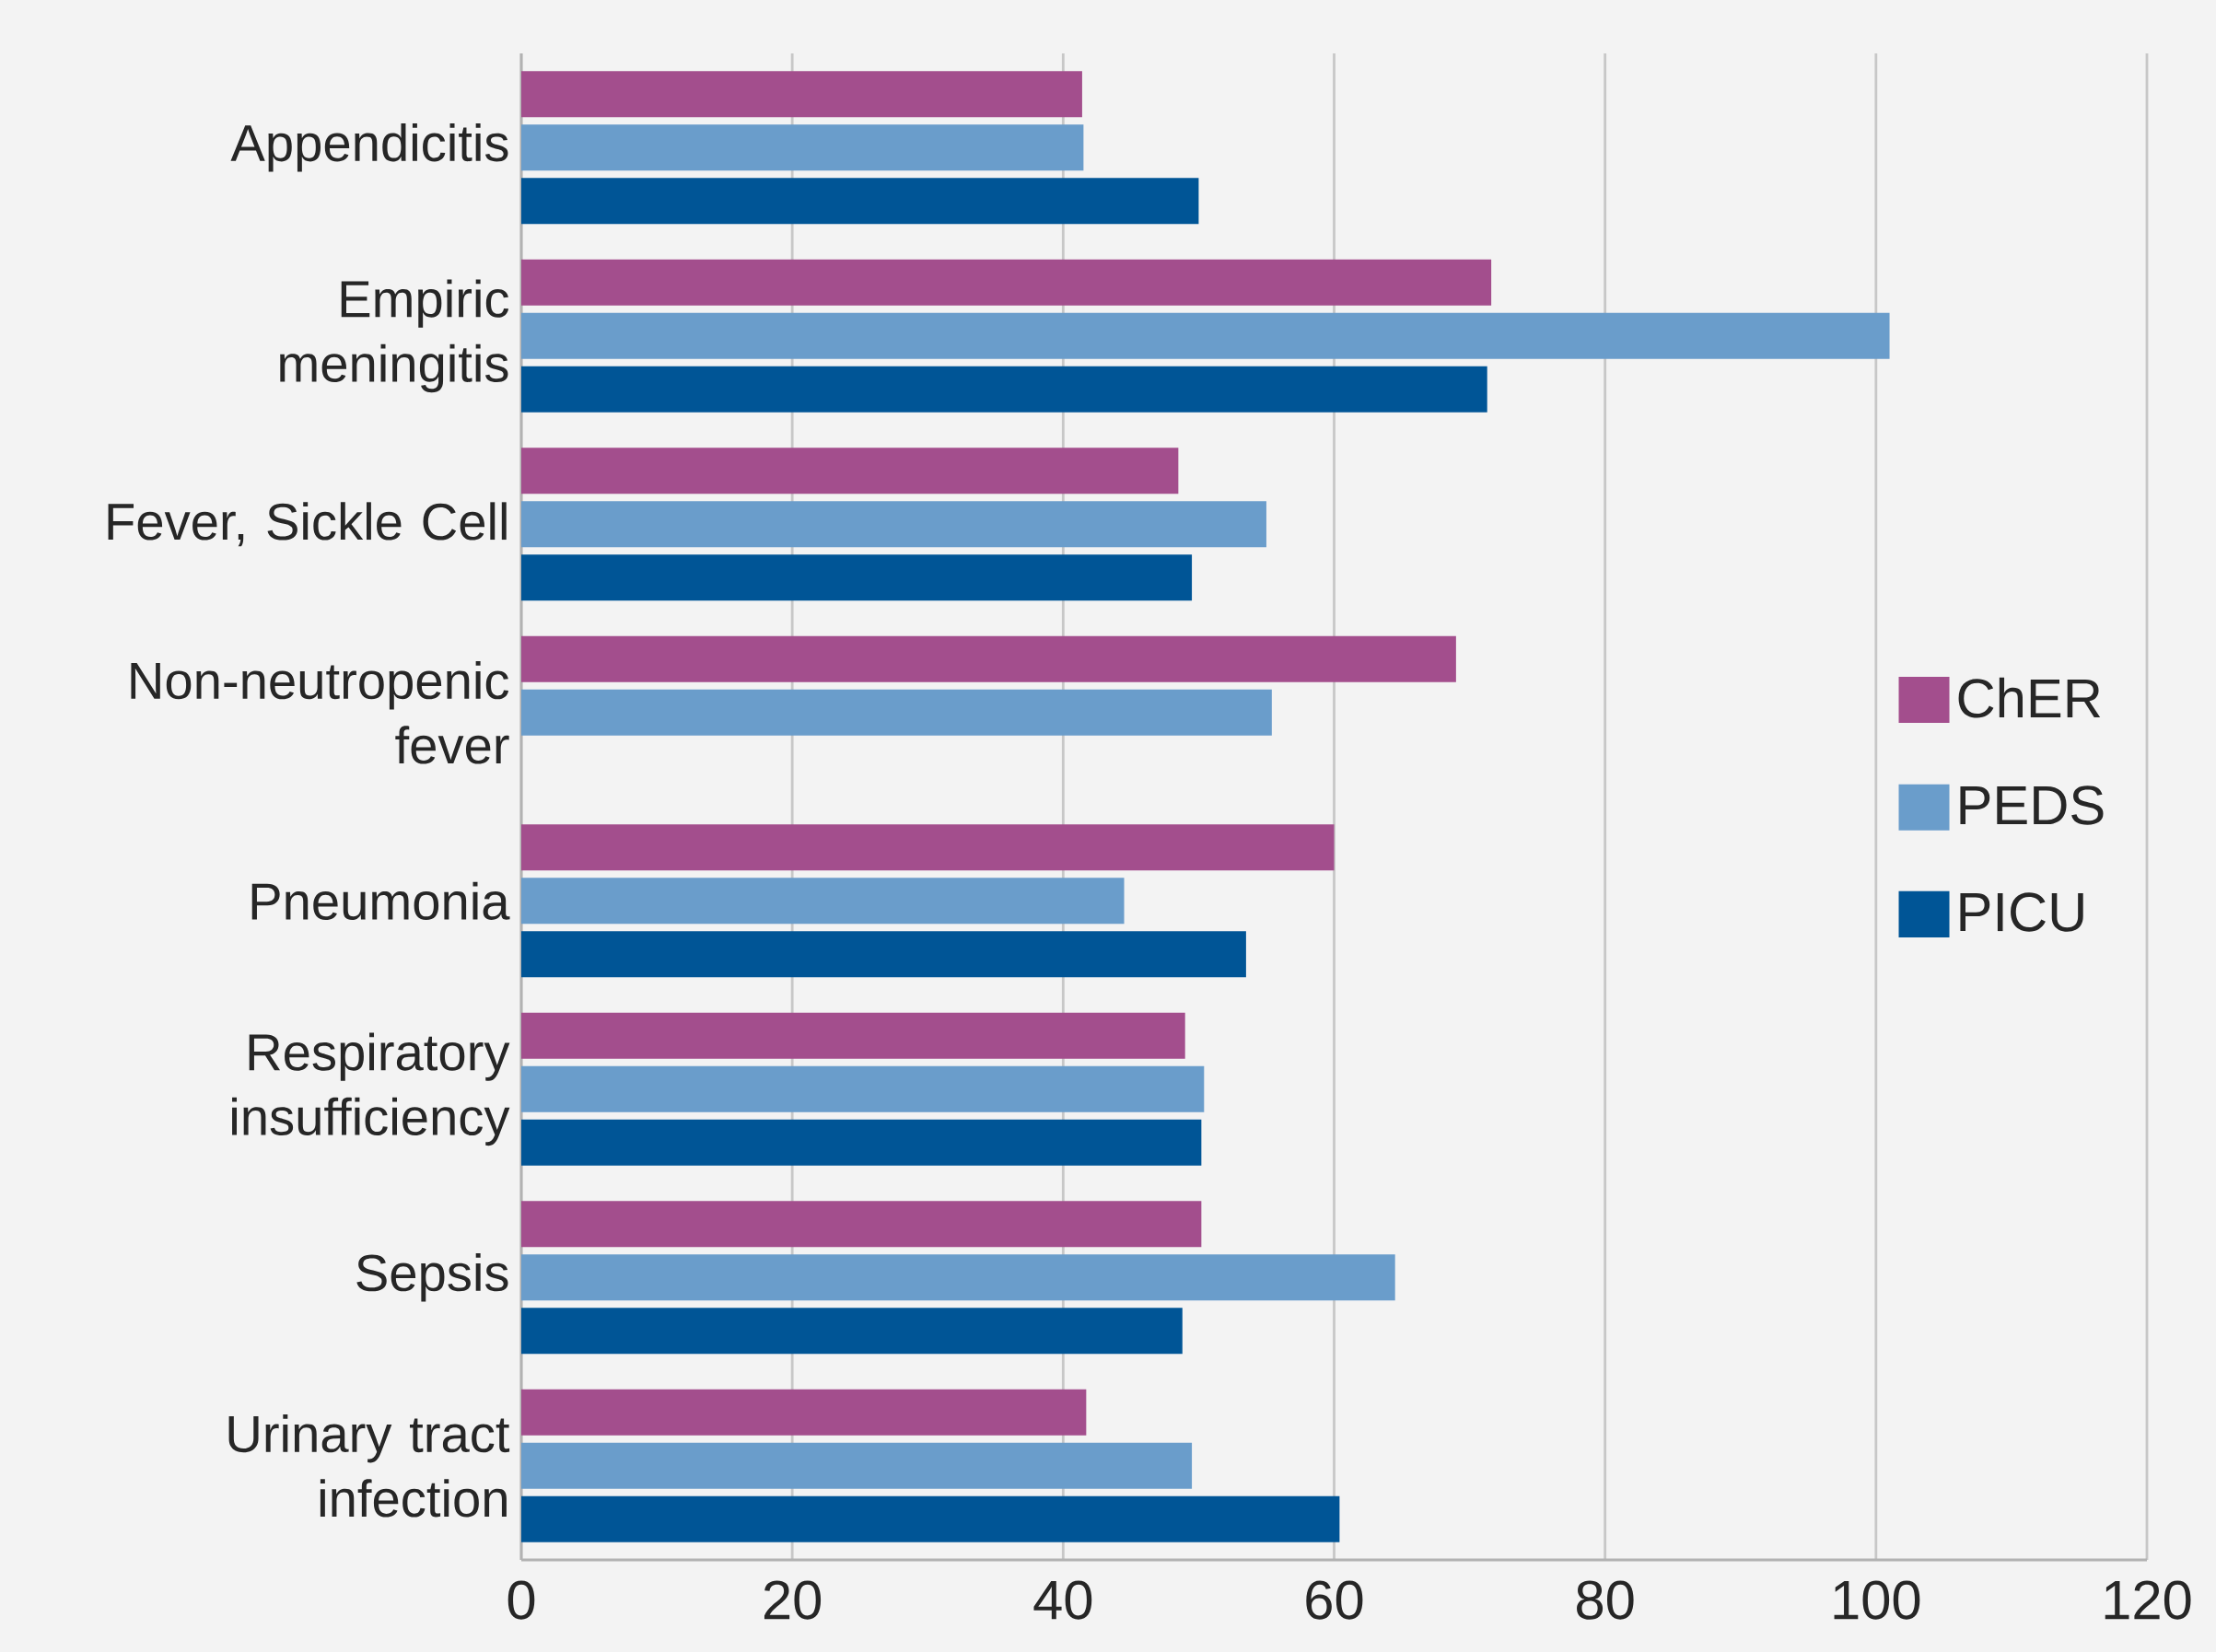 The height and width of the screenshot is (1652, 2216). What do you see at coordinates (1877, 1600) in the screenshot?
I see `x-tick-label: 100` at bounding box center [1877, 1600].